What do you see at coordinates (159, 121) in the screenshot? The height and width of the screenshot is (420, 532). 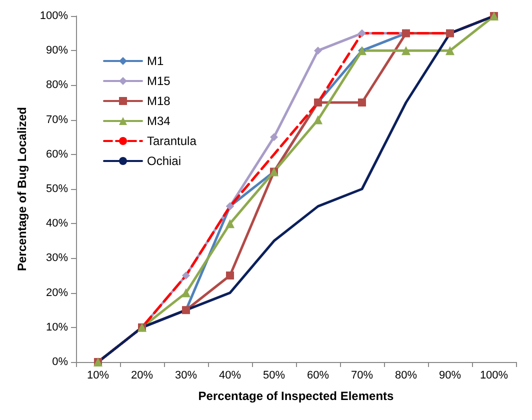 I see `legend-label: M34` at bounding box center [159, 121].